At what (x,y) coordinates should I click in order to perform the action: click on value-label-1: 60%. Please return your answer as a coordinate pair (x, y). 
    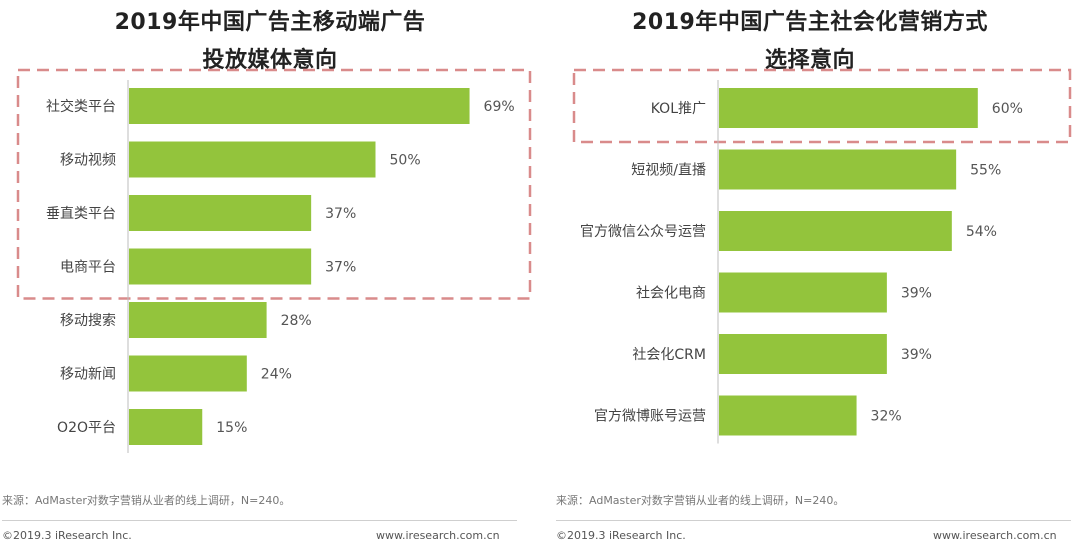
    Looking at the image, I should click on (1007, 109).